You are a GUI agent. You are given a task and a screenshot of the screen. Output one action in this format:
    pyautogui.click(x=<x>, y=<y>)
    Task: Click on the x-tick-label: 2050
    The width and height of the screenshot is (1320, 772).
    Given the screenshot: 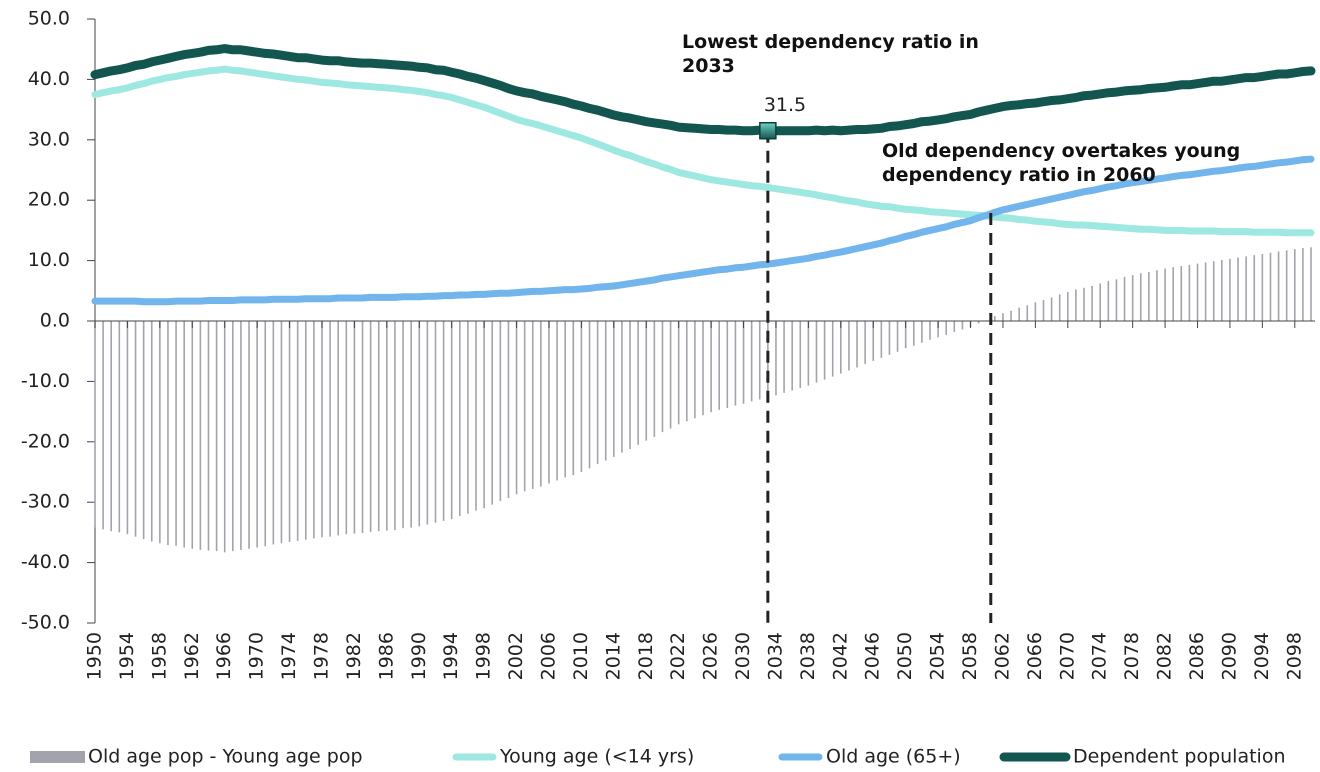 What is the action you would take?
    pyautogui.click(x=905, y=656)
    